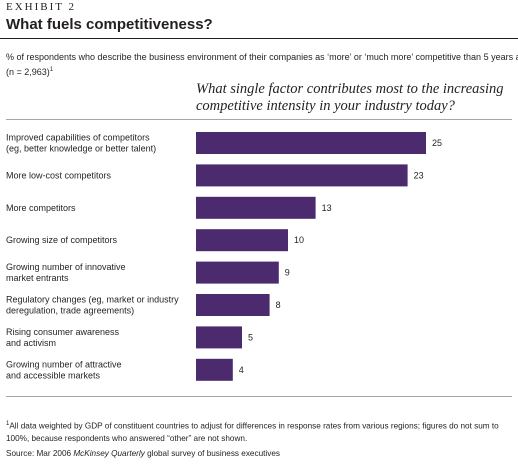 The image size is (518, 464). What do you see at coordinates (51, 70) in the screenshot?
I see `subtitle-footnote-marker: 1` at bounding box center [51, 70].